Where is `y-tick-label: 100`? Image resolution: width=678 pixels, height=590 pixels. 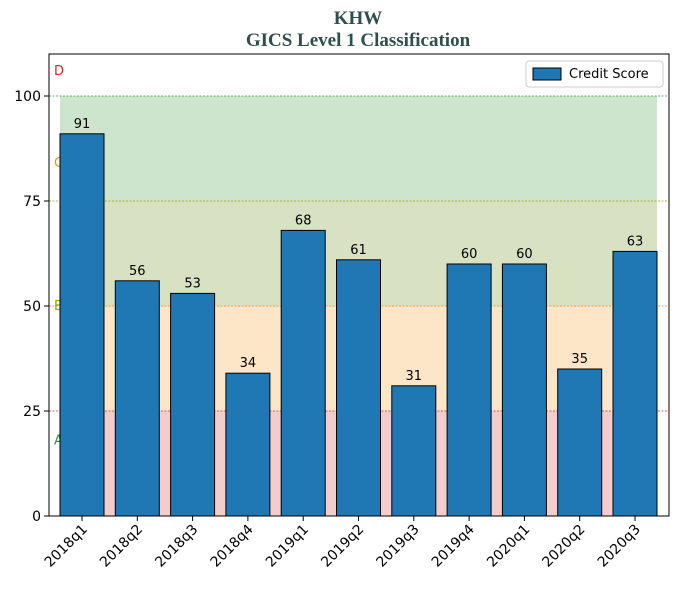 y-tick-label: 100 is located at coordinates (27, 97).